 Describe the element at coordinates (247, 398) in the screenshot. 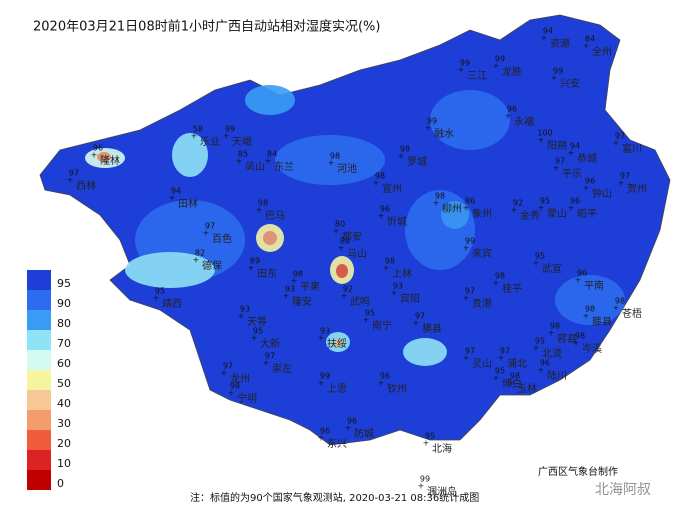

I see `station-name: 宁明` at that location.